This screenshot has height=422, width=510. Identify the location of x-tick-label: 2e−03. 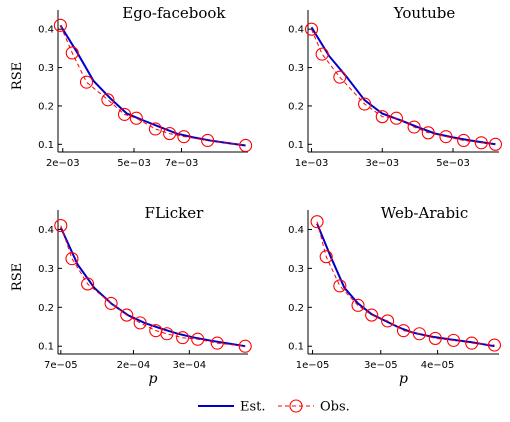
(63, 163).